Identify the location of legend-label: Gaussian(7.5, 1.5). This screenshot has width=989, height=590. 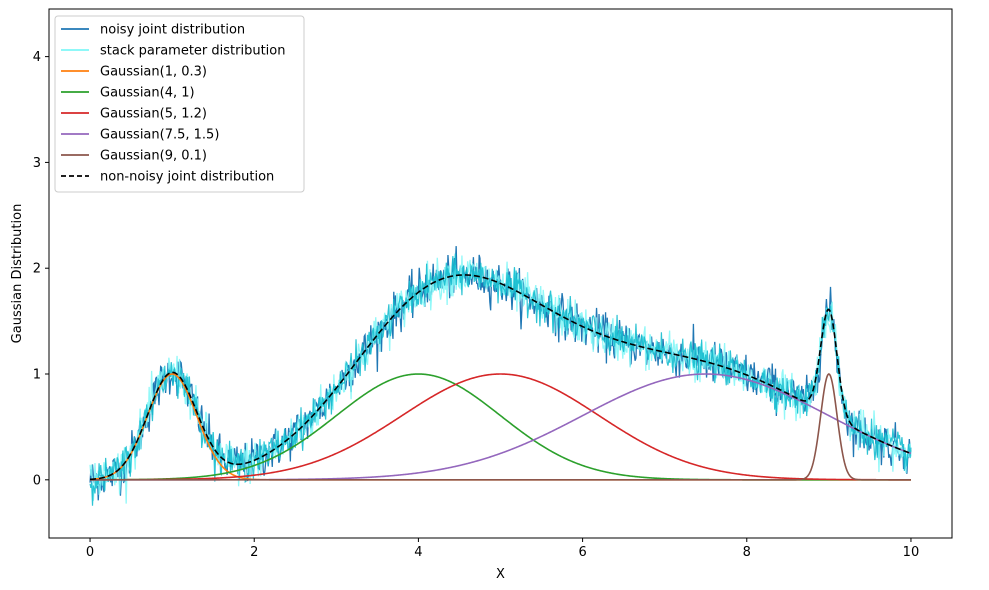
(159, 135).